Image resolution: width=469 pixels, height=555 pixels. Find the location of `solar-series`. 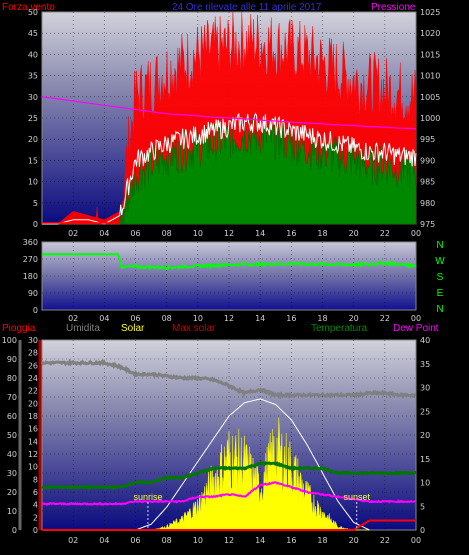

solar-series is located at coordinates (252, 474).